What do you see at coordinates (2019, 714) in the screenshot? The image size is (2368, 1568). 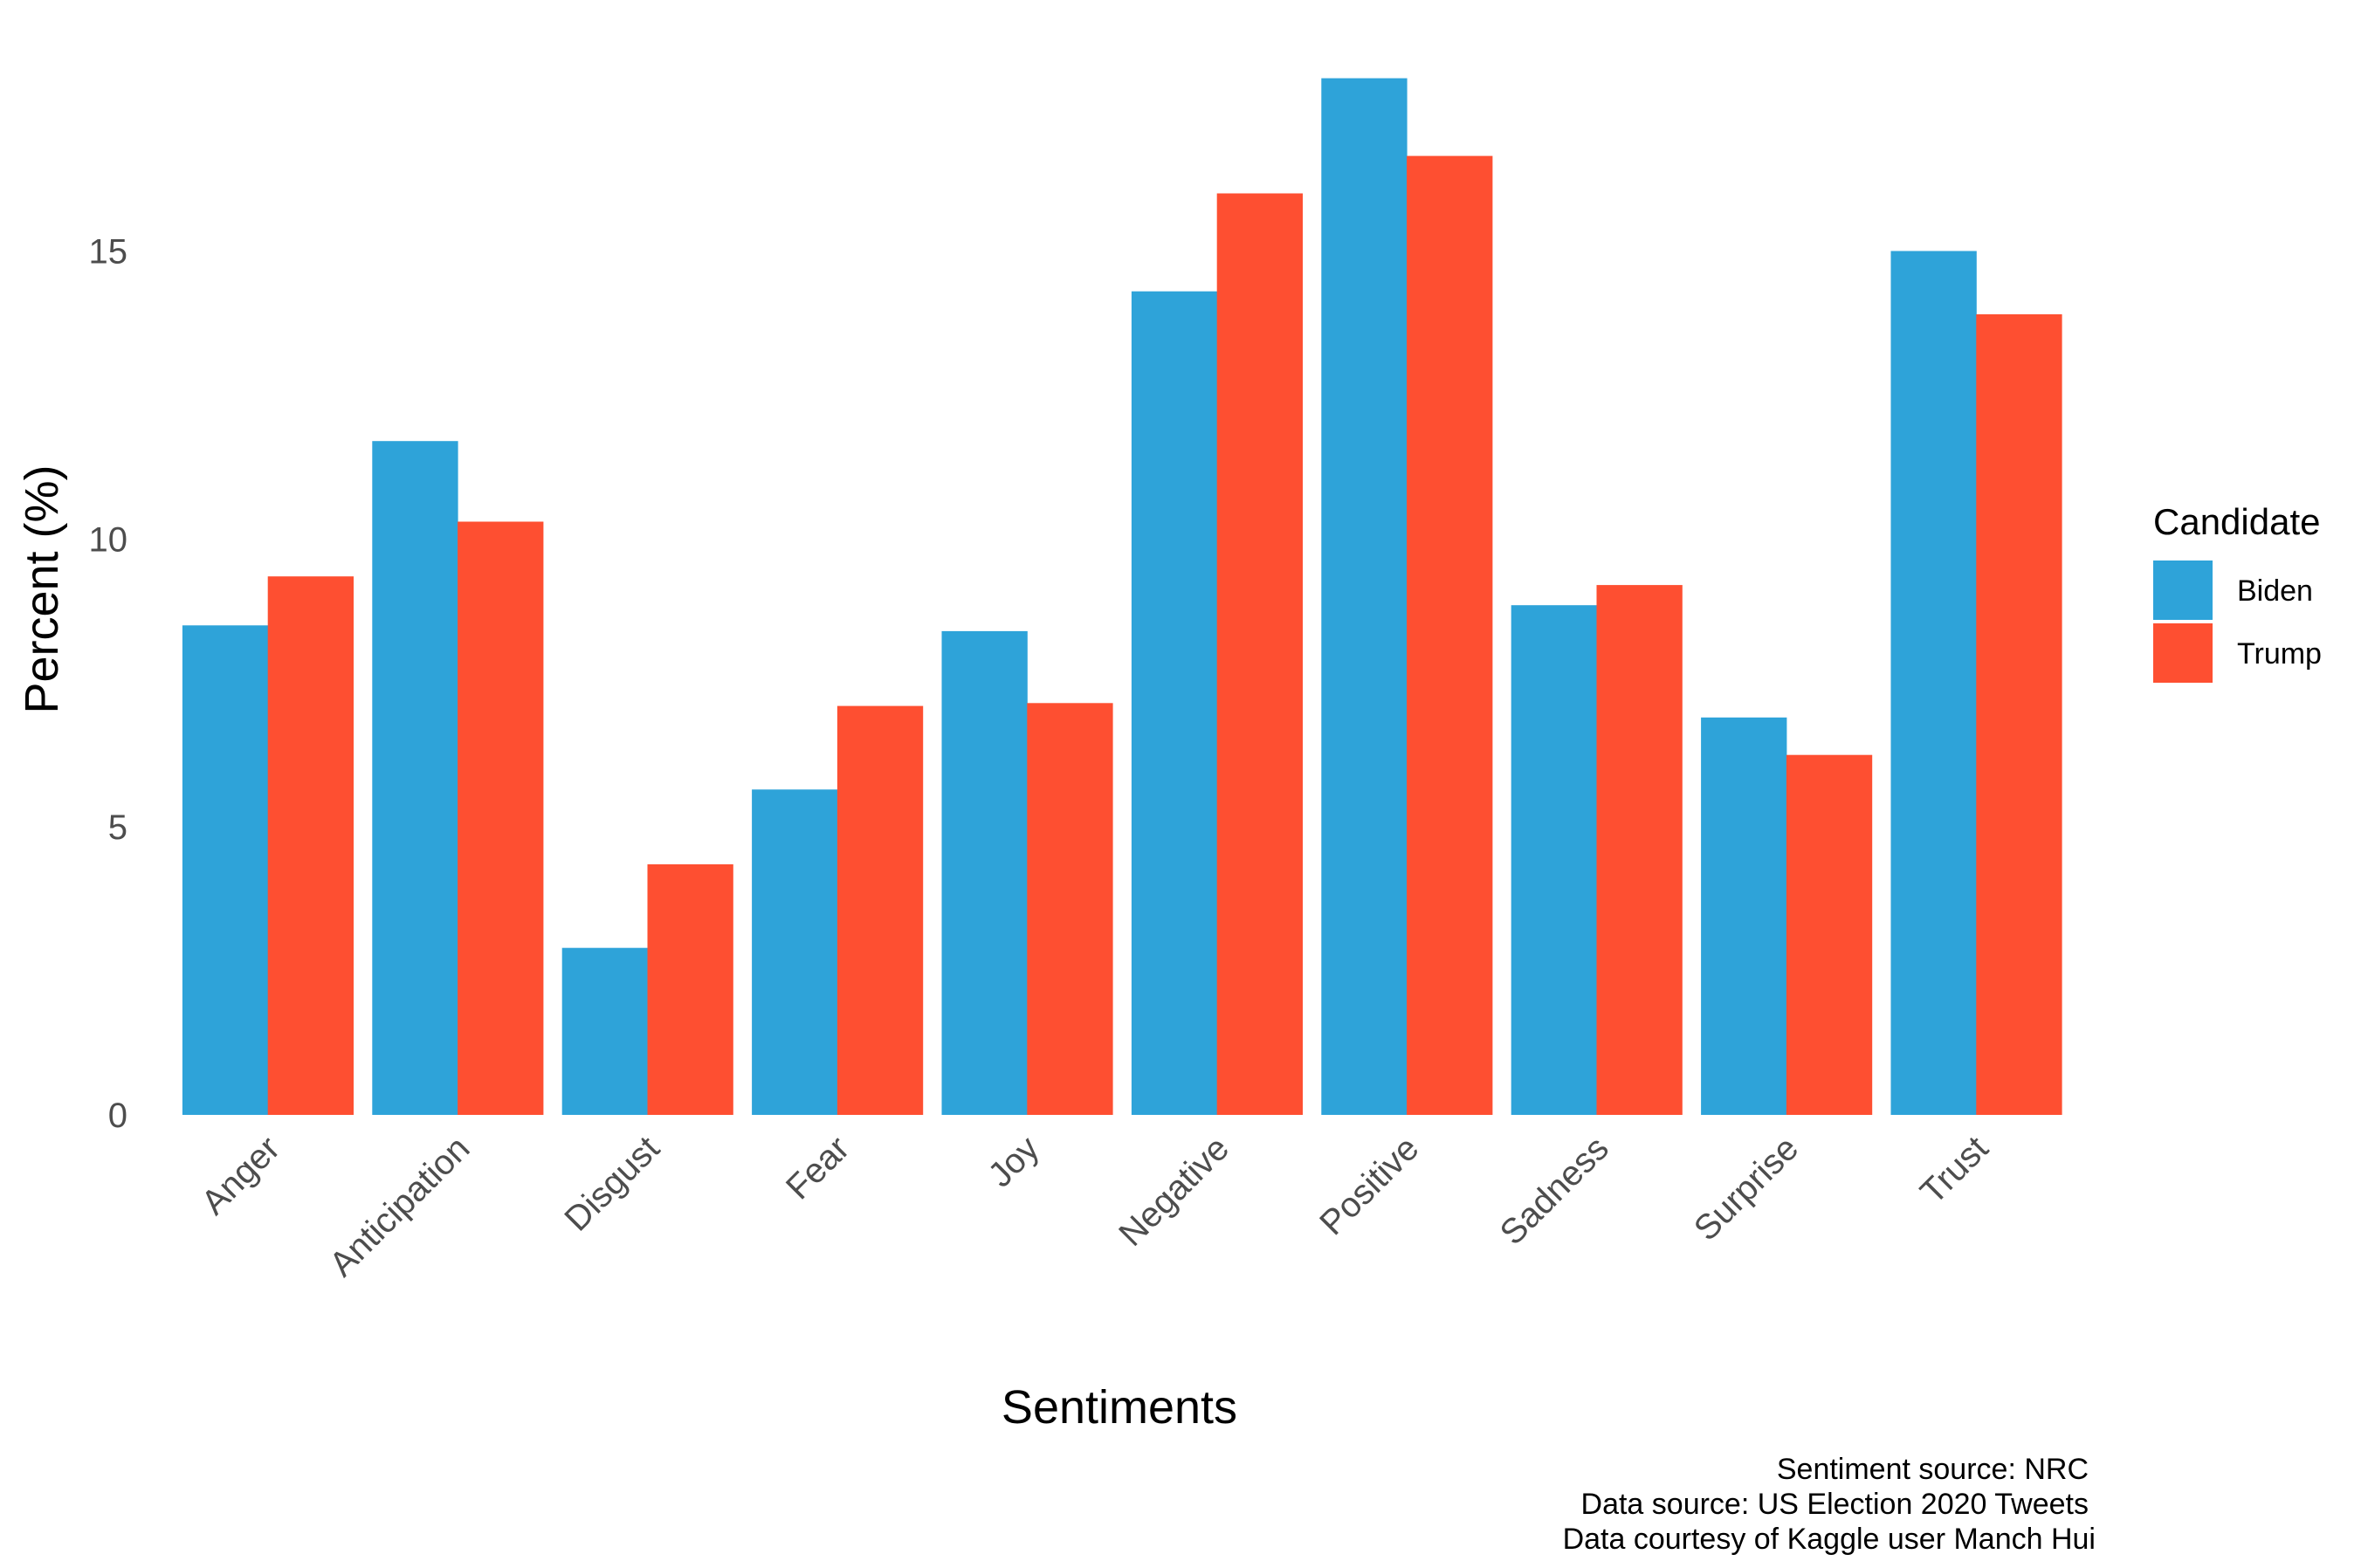 I see `bar-trust-trump` at bounding box center [2019, 714].